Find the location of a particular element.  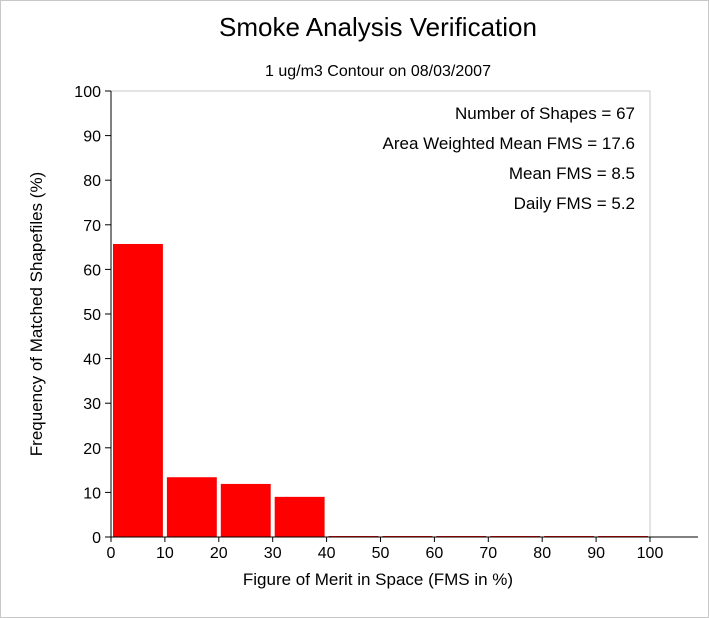

y-tick-label: 10 is located at coordinates (92, 493).